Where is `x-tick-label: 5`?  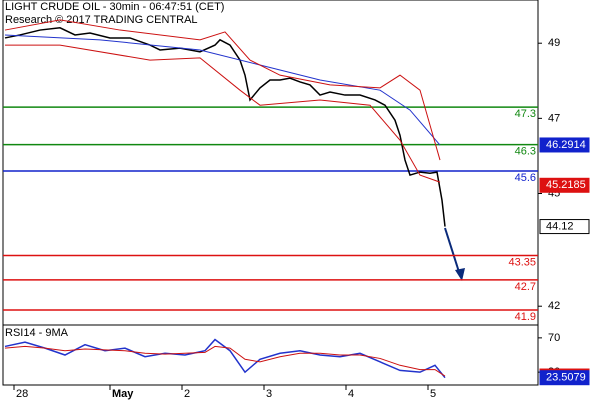
x-tick-label: 5 is located at coordinates (433, 394).